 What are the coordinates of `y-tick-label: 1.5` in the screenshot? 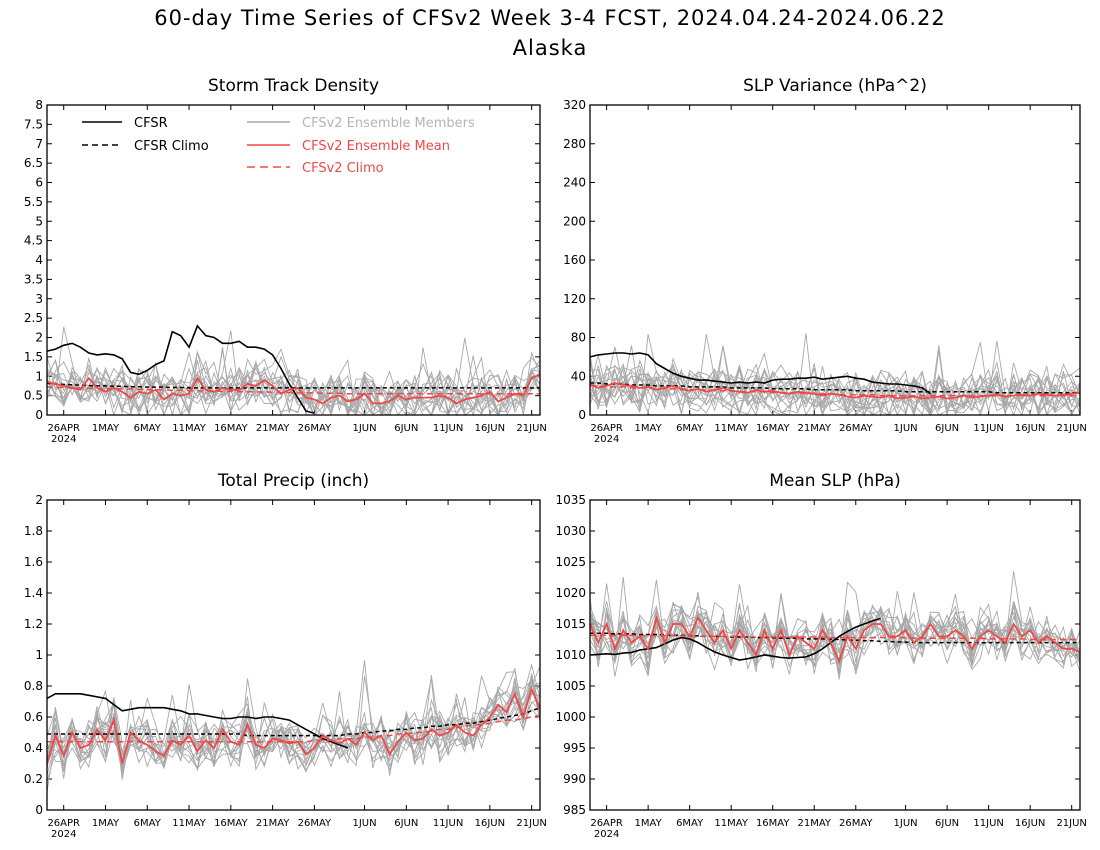 It's located at (33, 357).